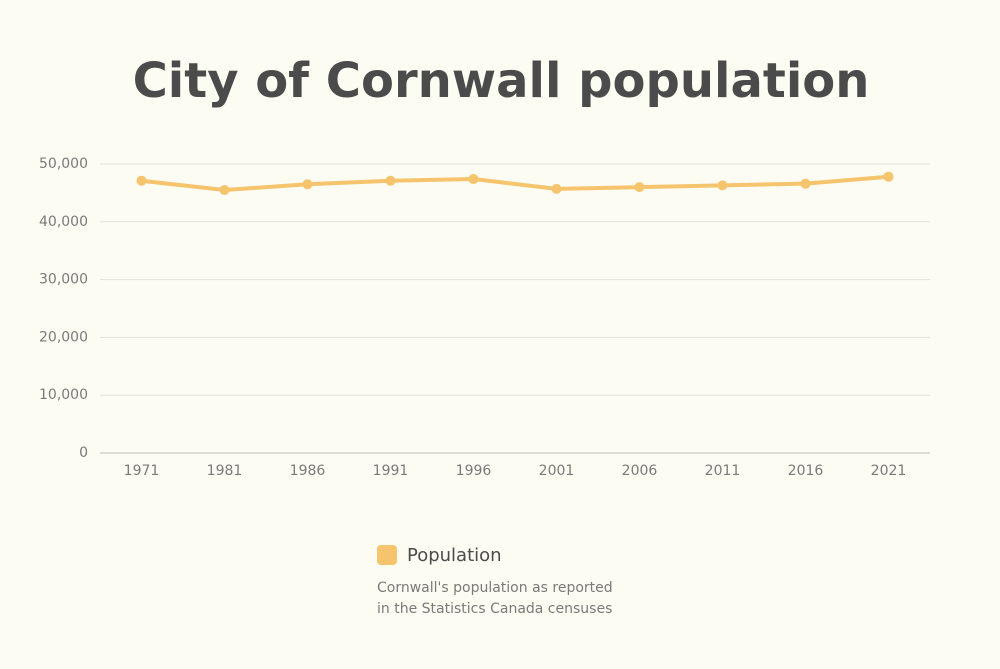  Describe the element at coordinates (515, 183) in the screenshot. I see `line` at that location.